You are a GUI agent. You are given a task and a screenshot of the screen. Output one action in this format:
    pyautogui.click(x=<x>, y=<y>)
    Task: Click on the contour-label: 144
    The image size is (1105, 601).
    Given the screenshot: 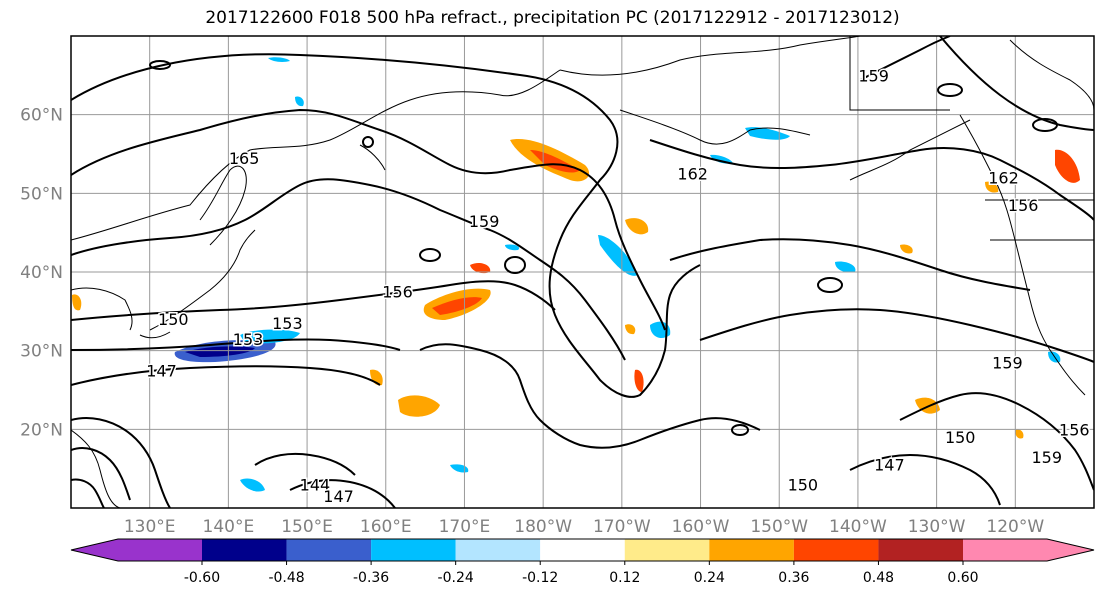 What is the action you would take?
    pyautogui.click(x=315, y=484)
    